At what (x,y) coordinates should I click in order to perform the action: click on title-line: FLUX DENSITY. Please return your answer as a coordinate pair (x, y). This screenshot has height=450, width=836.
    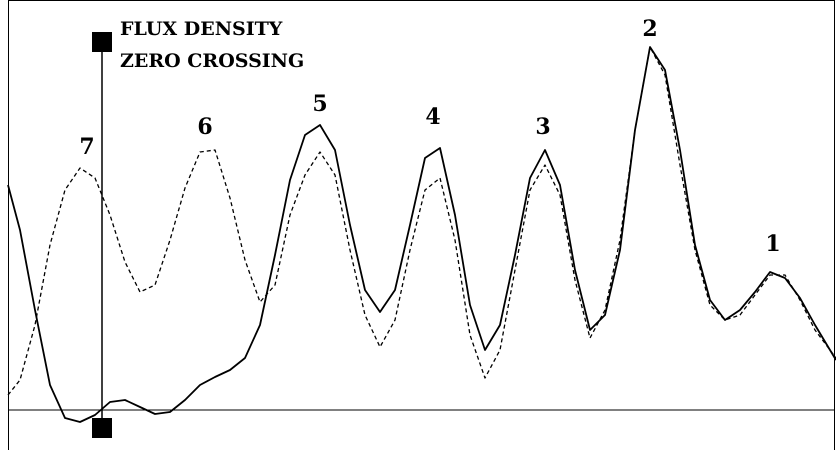
    Looking at the image, I should click on (201, 29).